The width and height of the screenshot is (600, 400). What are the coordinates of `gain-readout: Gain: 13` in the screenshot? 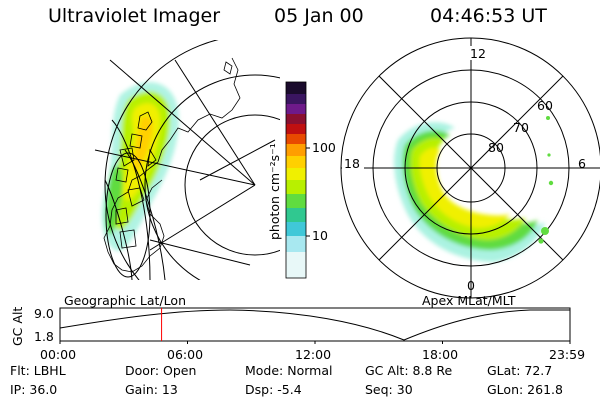 It's located at (151, 389).